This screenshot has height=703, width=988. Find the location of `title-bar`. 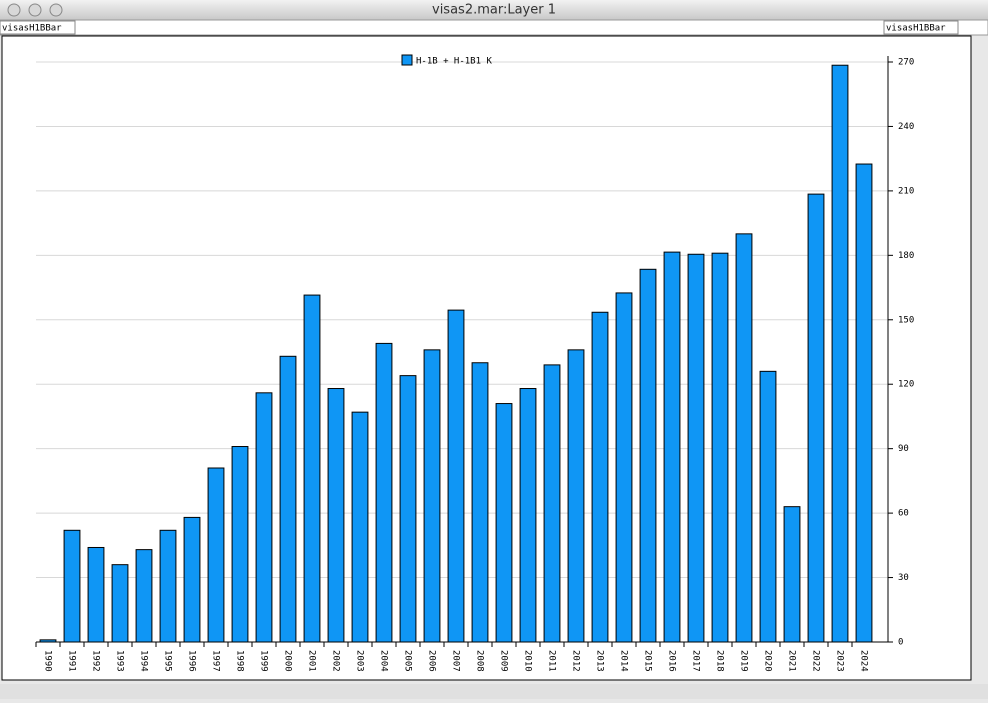

title-bar is located at coordinates (494, 10).